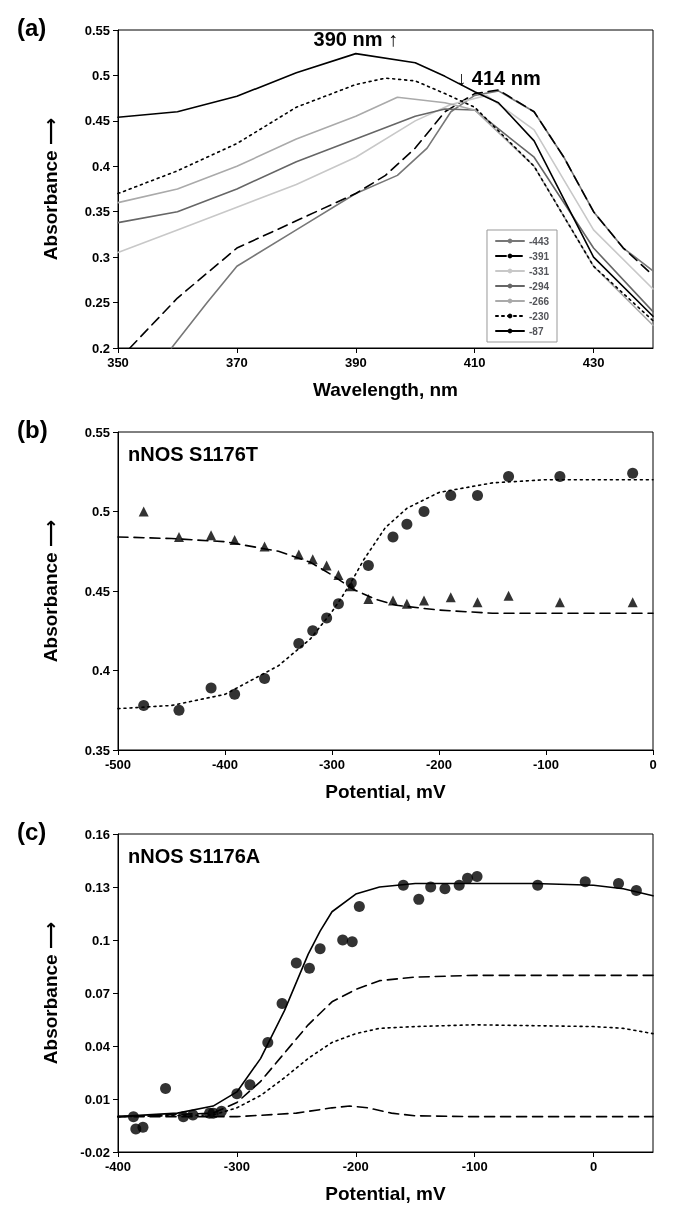 This screenshot has width=677, height=1231. What do you see at coordinates (97, 993) in the screenshot?
I see `y-tick-label: 0.07` at bounding box center [97, 993].